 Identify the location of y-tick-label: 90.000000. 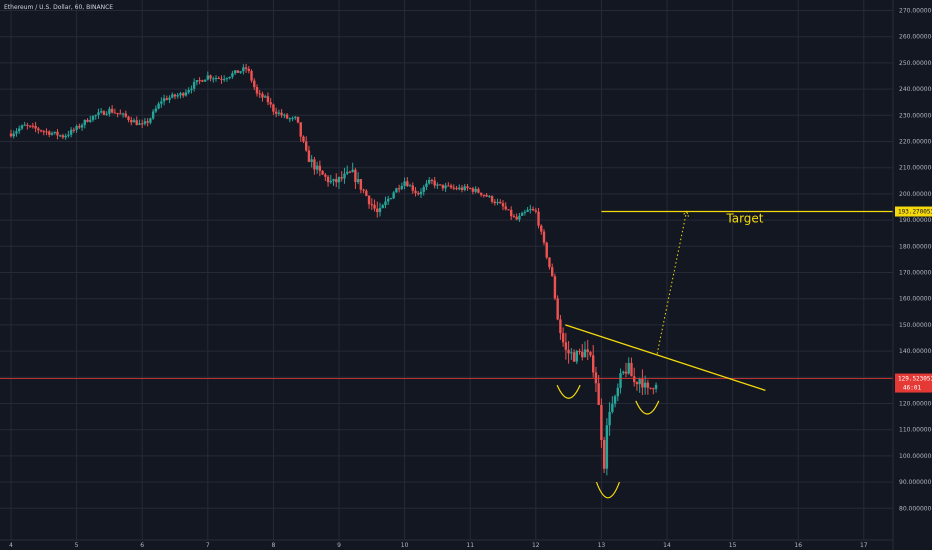
(915, 482).